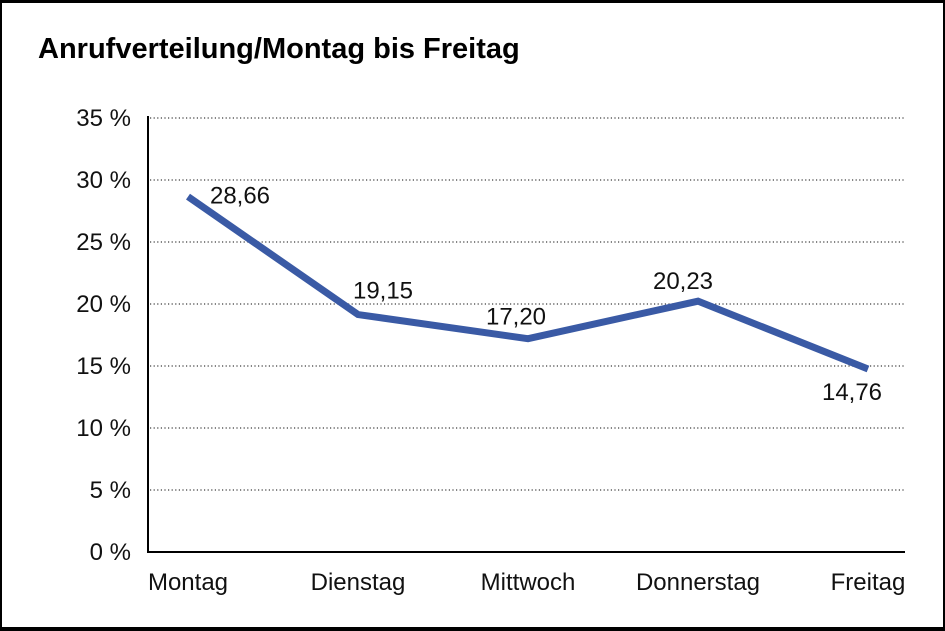 The height and width of the screenshot is (631, 945). Describe the element at coordinates (279, 49) in the screenshot. I see `chart-title: Anrufverteilung/Montag bis Freitag` at that location.